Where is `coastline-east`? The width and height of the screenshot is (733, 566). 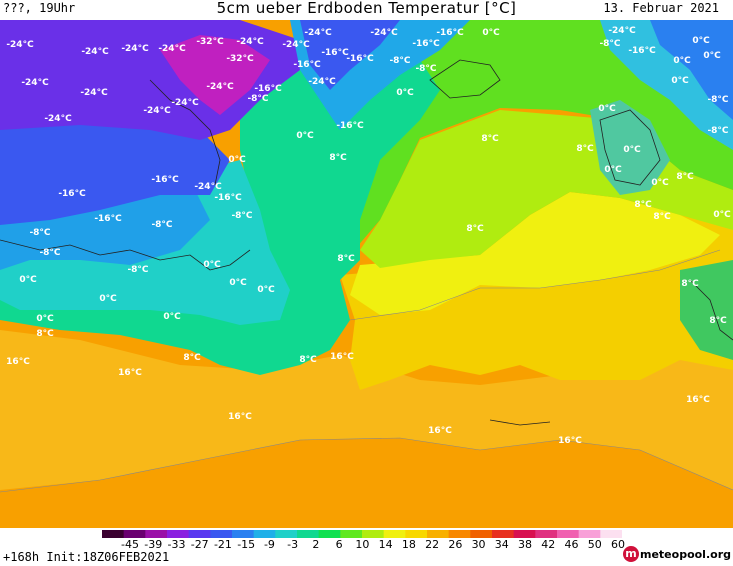 coastline-east is located at coordinates (711, 310).